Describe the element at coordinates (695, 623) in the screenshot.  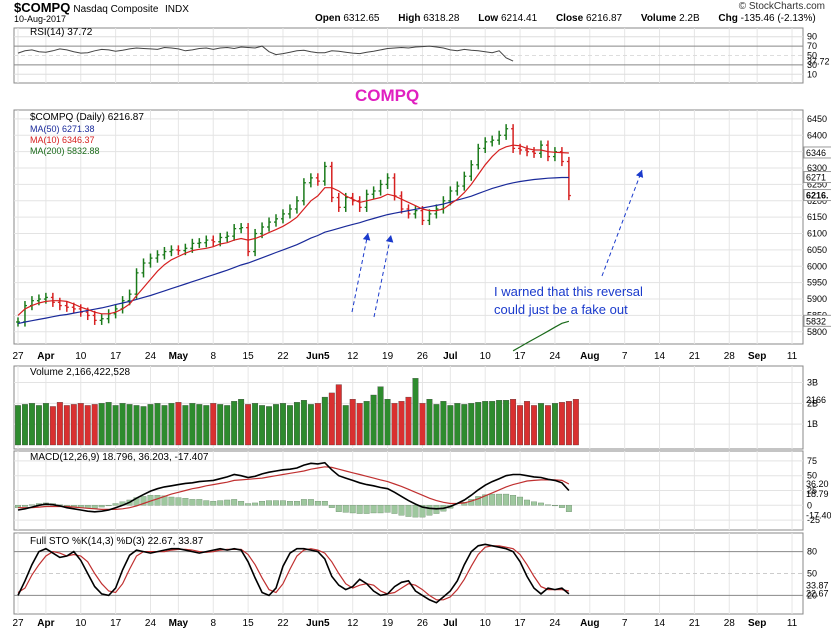
I see `x-tick-label-bottom: 21` at that location.